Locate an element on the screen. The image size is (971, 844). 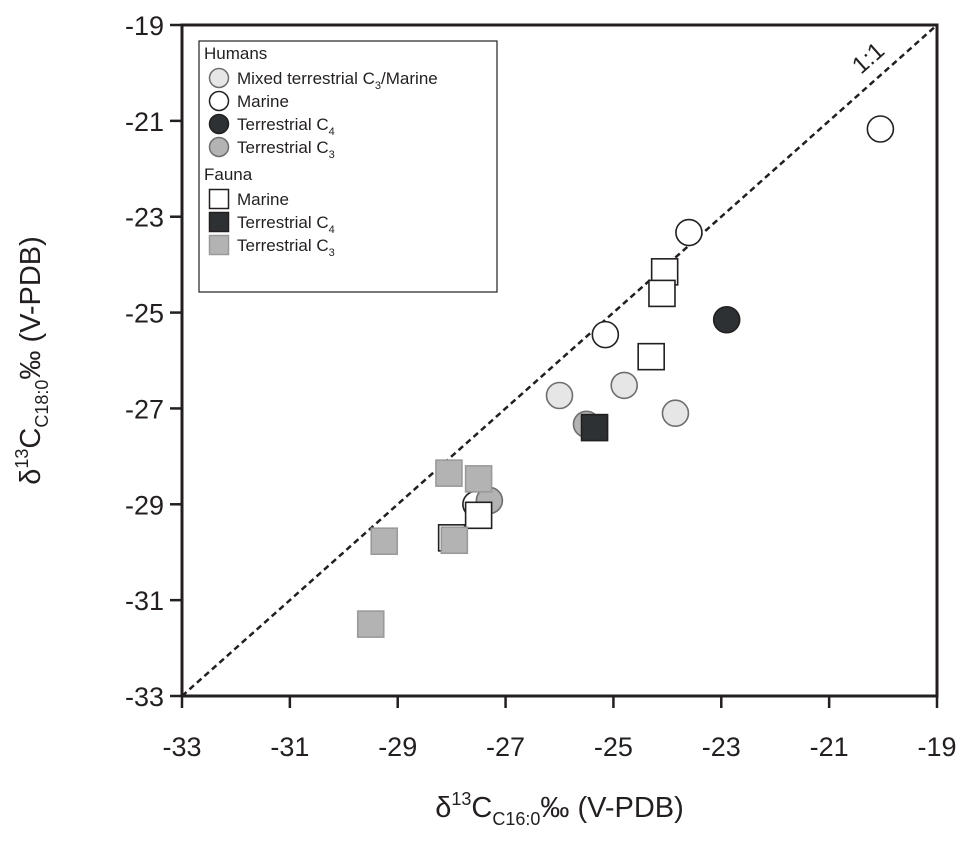
one-to-one-label: 1:1 is located at coordinates (868, 58).